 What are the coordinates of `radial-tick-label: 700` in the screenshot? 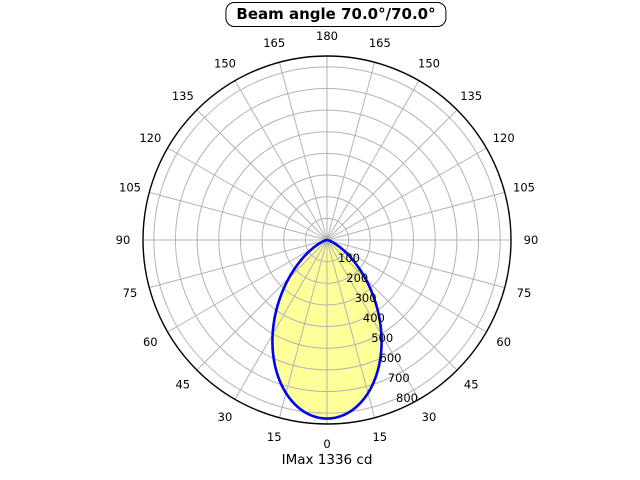 It's located at (399, 378).